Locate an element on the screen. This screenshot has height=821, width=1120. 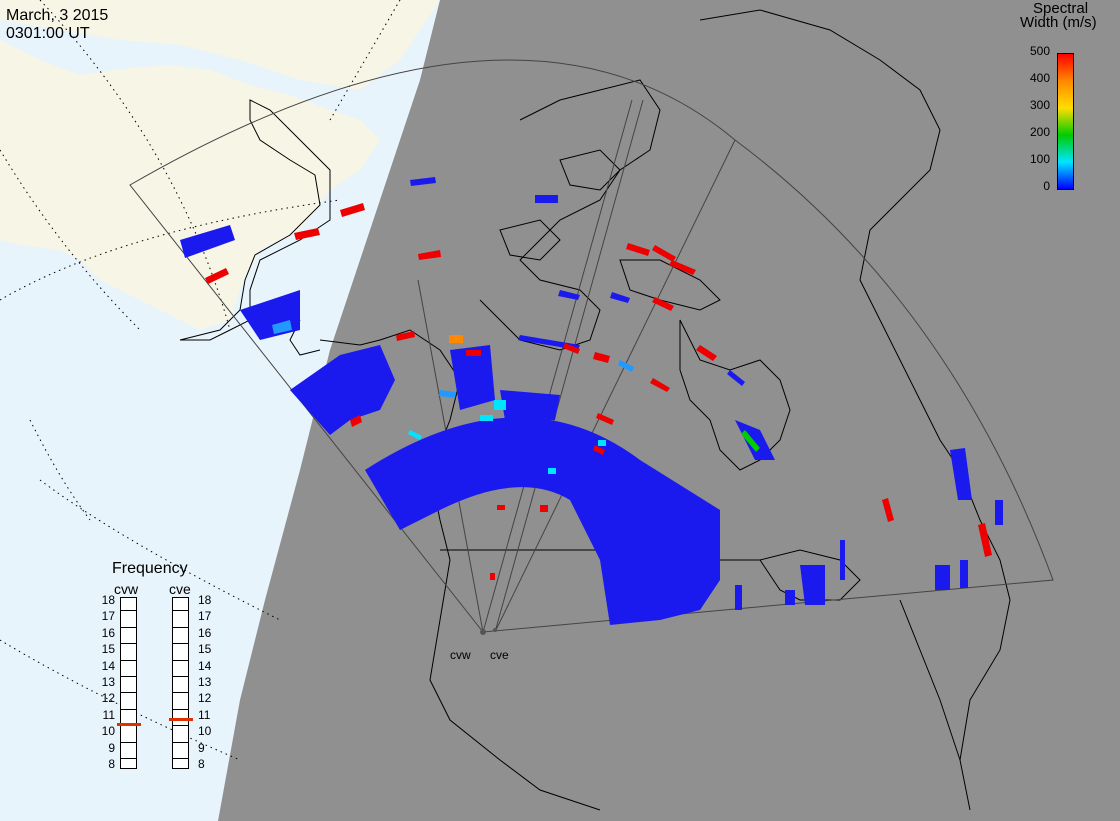
colorbar-title-line2: Width (m/s) is located at coordinates (1058, 22).